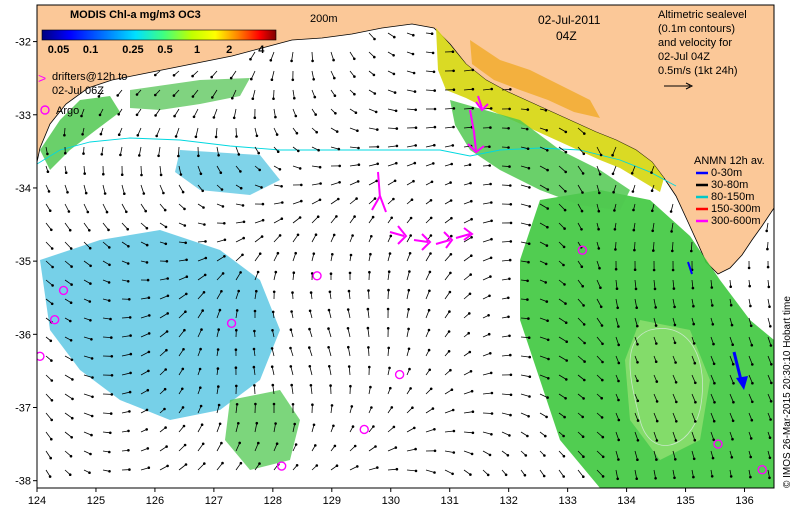  Describe the element at coordinates (67, 111) in the screenshot. I see `argo-legend-label: Argo` at that location.